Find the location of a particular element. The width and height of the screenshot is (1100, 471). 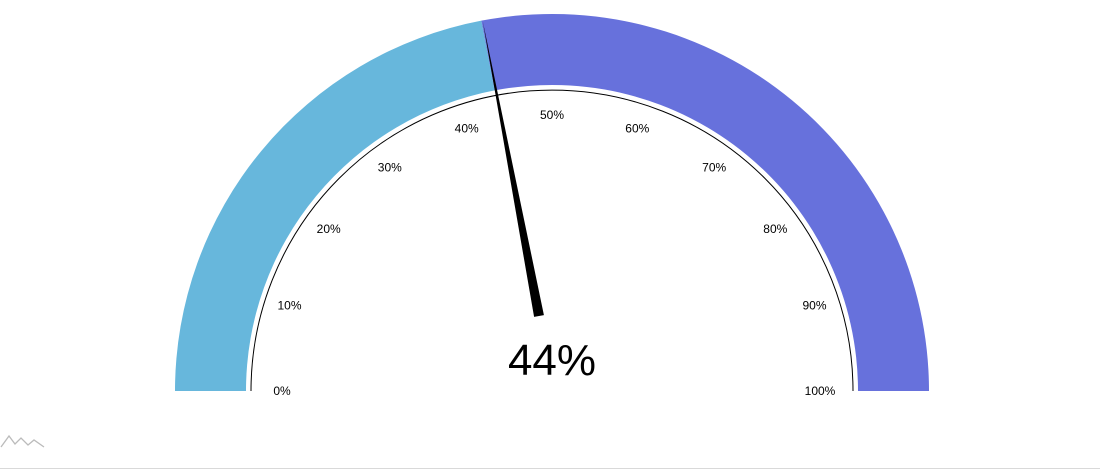

gauge-tick-label: 80% is located at coordinates (775, 229).